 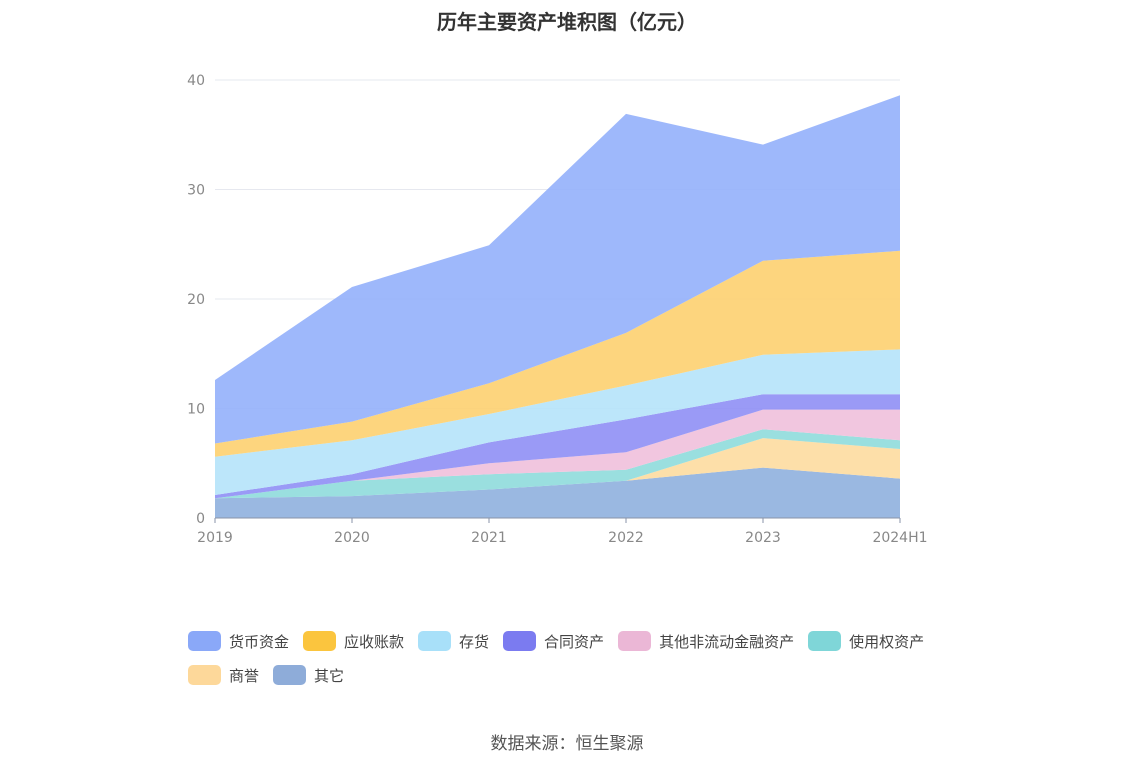 What do you see at coordinates (567, 744) in the screenshot?
I see `data-source: 数据来源：恒生聚源` at bounding box center [567, 744].